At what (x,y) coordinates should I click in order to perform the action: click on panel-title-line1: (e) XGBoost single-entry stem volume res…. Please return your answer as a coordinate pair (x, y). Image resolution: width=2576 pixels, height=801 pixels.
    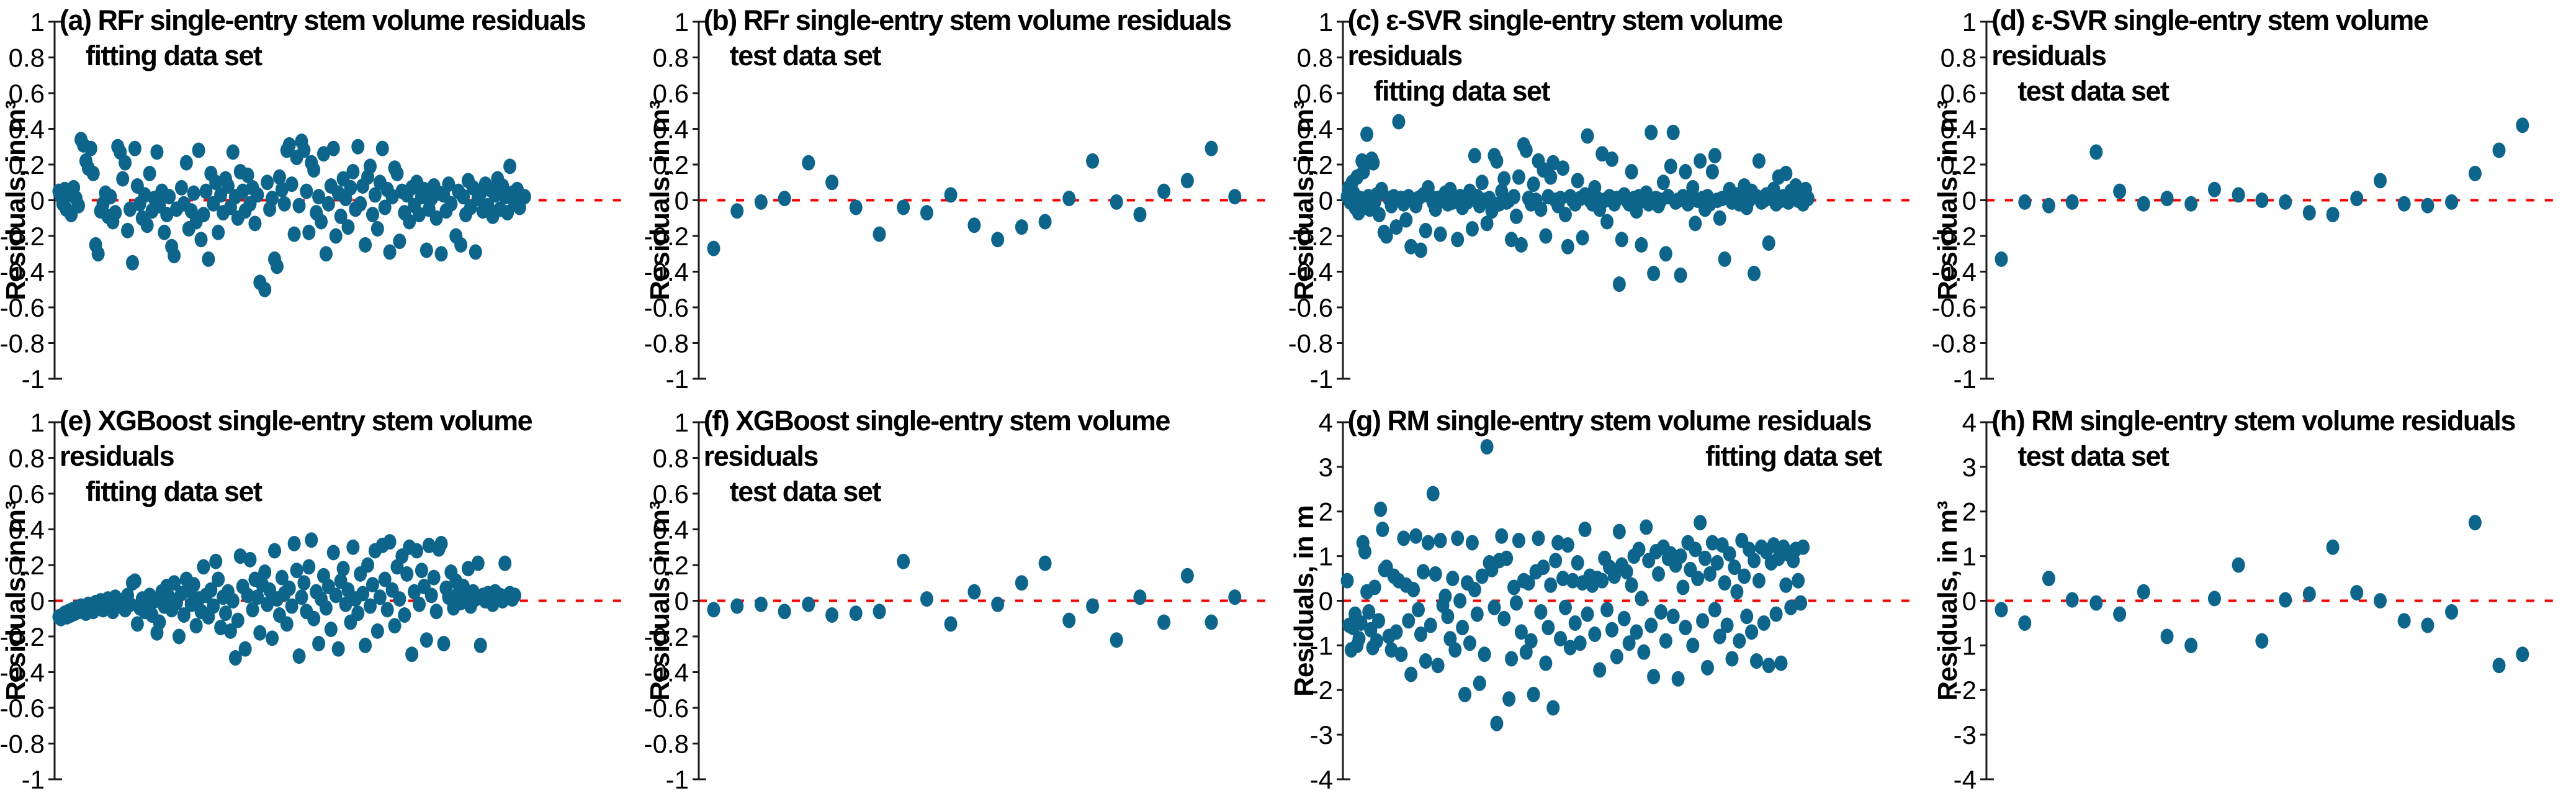
    Looking at the image, I should click on (296, 438).